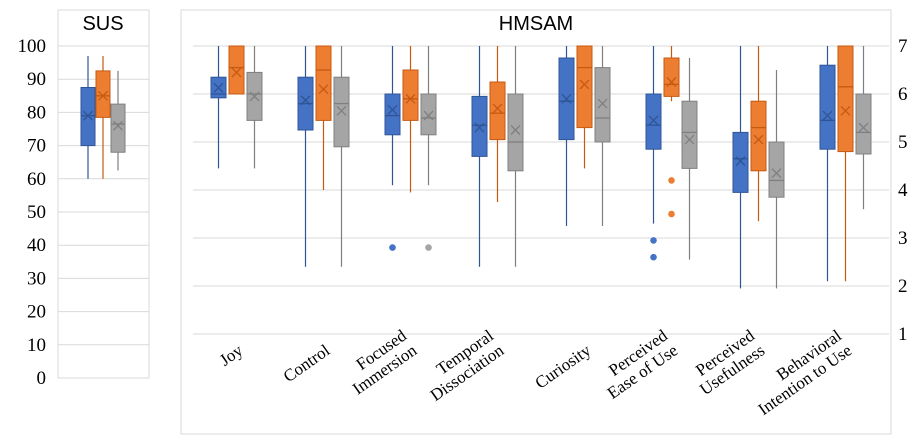  I want to click on hmsam-5-series0-mean-marker, so click(653, 120).